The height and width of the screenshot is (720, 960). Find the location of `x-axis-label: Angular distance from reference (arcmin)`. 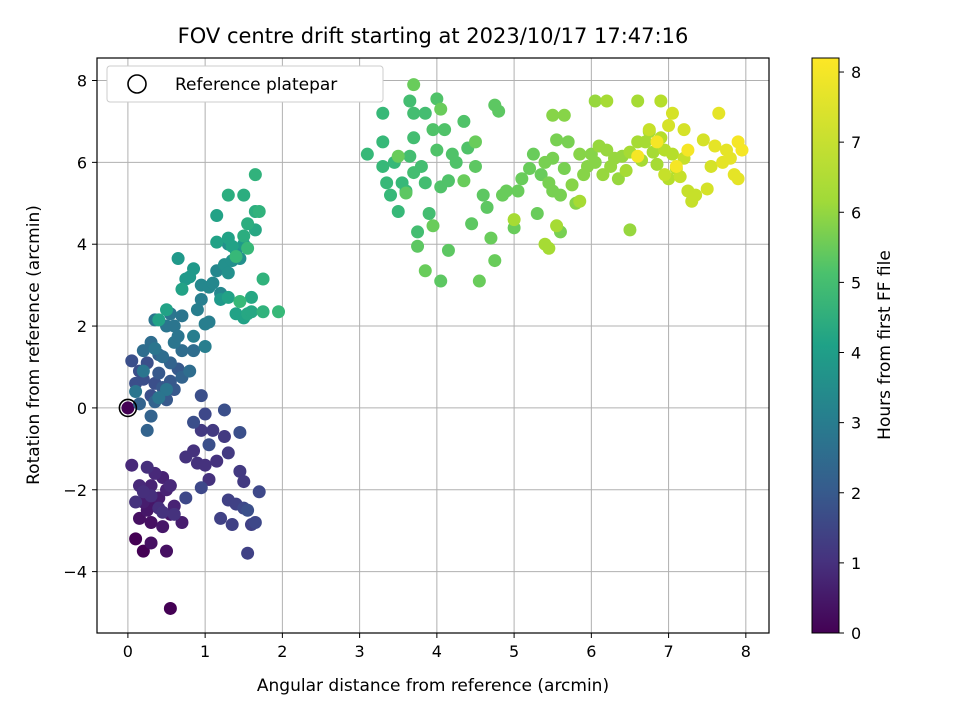

x-axis-label: Angular distance from reference (arcmin) is located at coordinates (433, 686).